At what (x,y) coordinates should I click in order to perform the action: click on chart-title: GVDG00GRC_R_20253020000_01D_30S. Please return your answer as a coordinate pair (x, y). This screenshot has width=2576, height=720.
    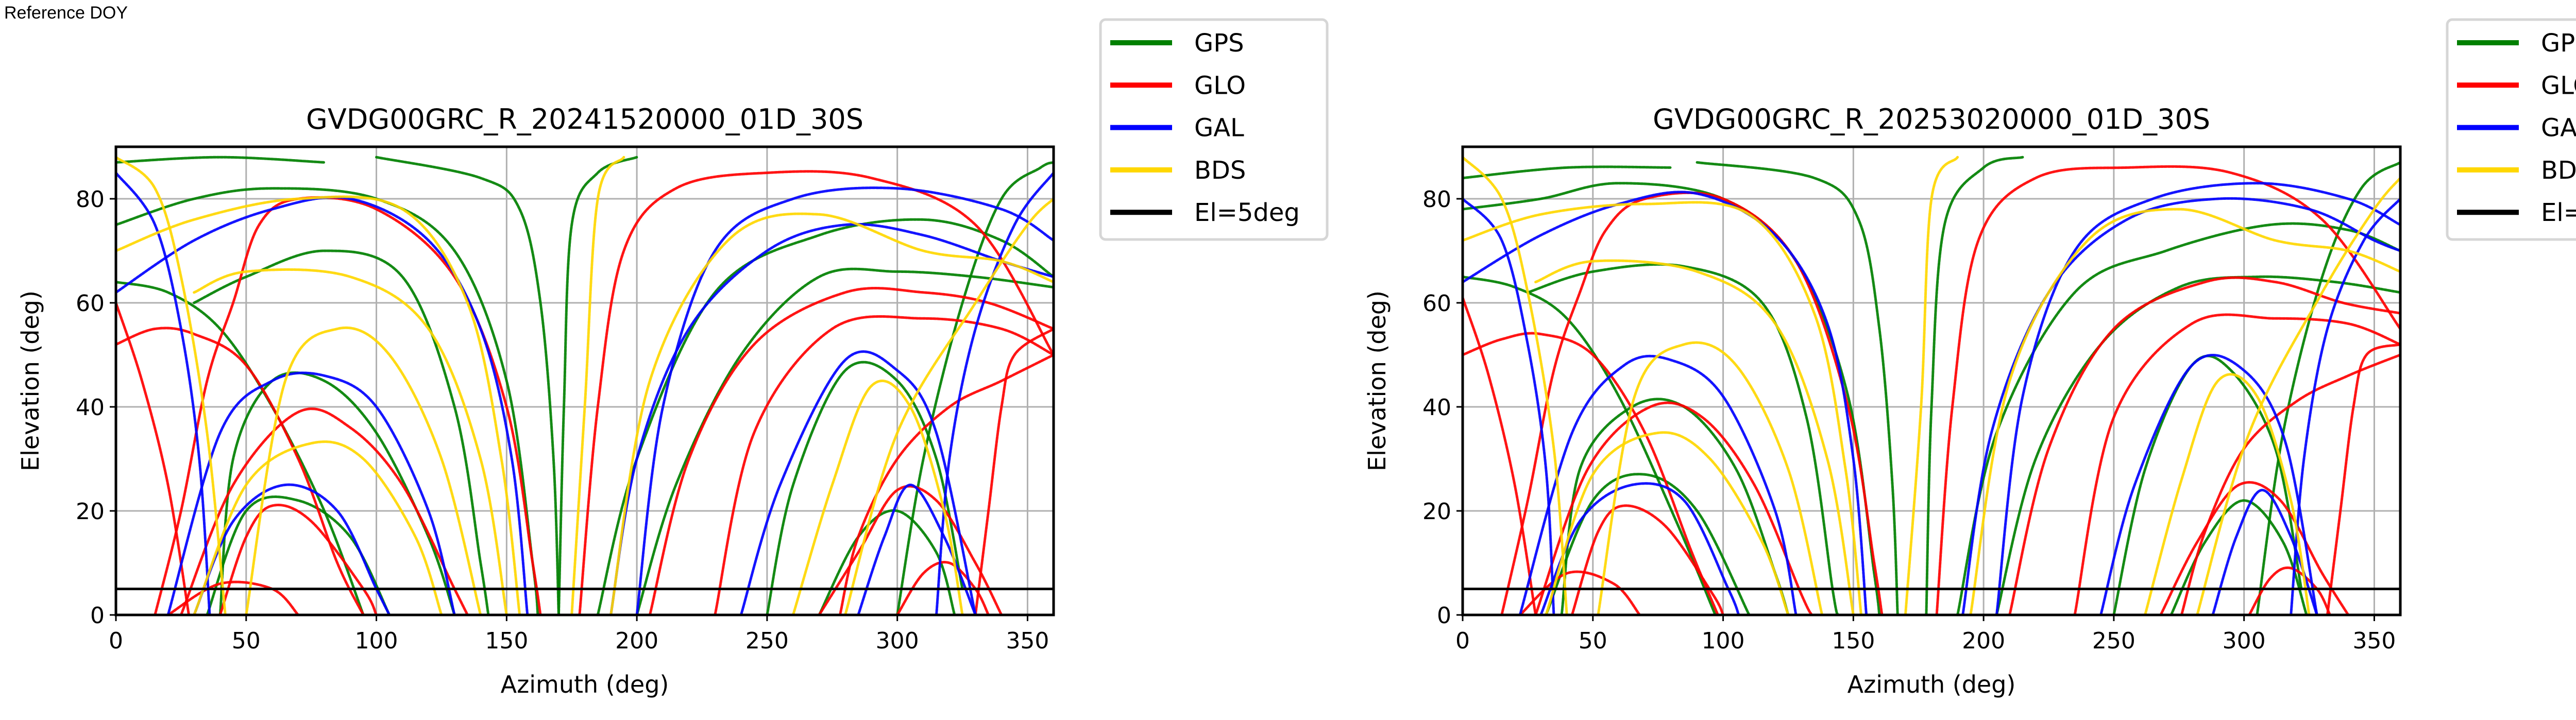
    Looking at the image, I should click on (1931, 119).